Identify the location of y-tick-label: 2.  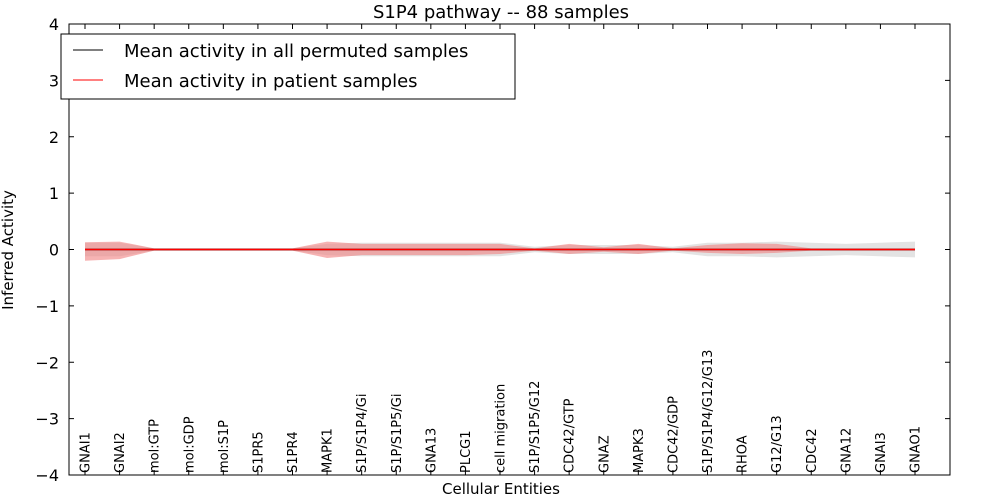
(54, 137).